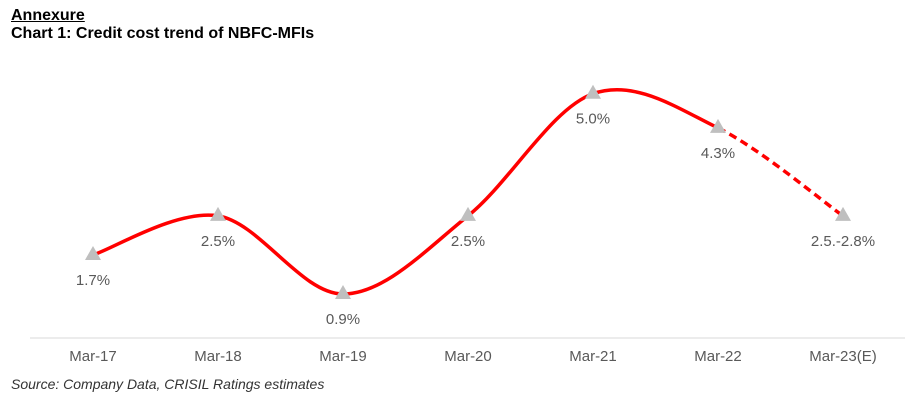 The height and width of the screenshot is (411, 920). What do you see at coordinates (343, 319) in the screenshot?
I see `data-label: 0.9%` at bounding box center [343, 319].